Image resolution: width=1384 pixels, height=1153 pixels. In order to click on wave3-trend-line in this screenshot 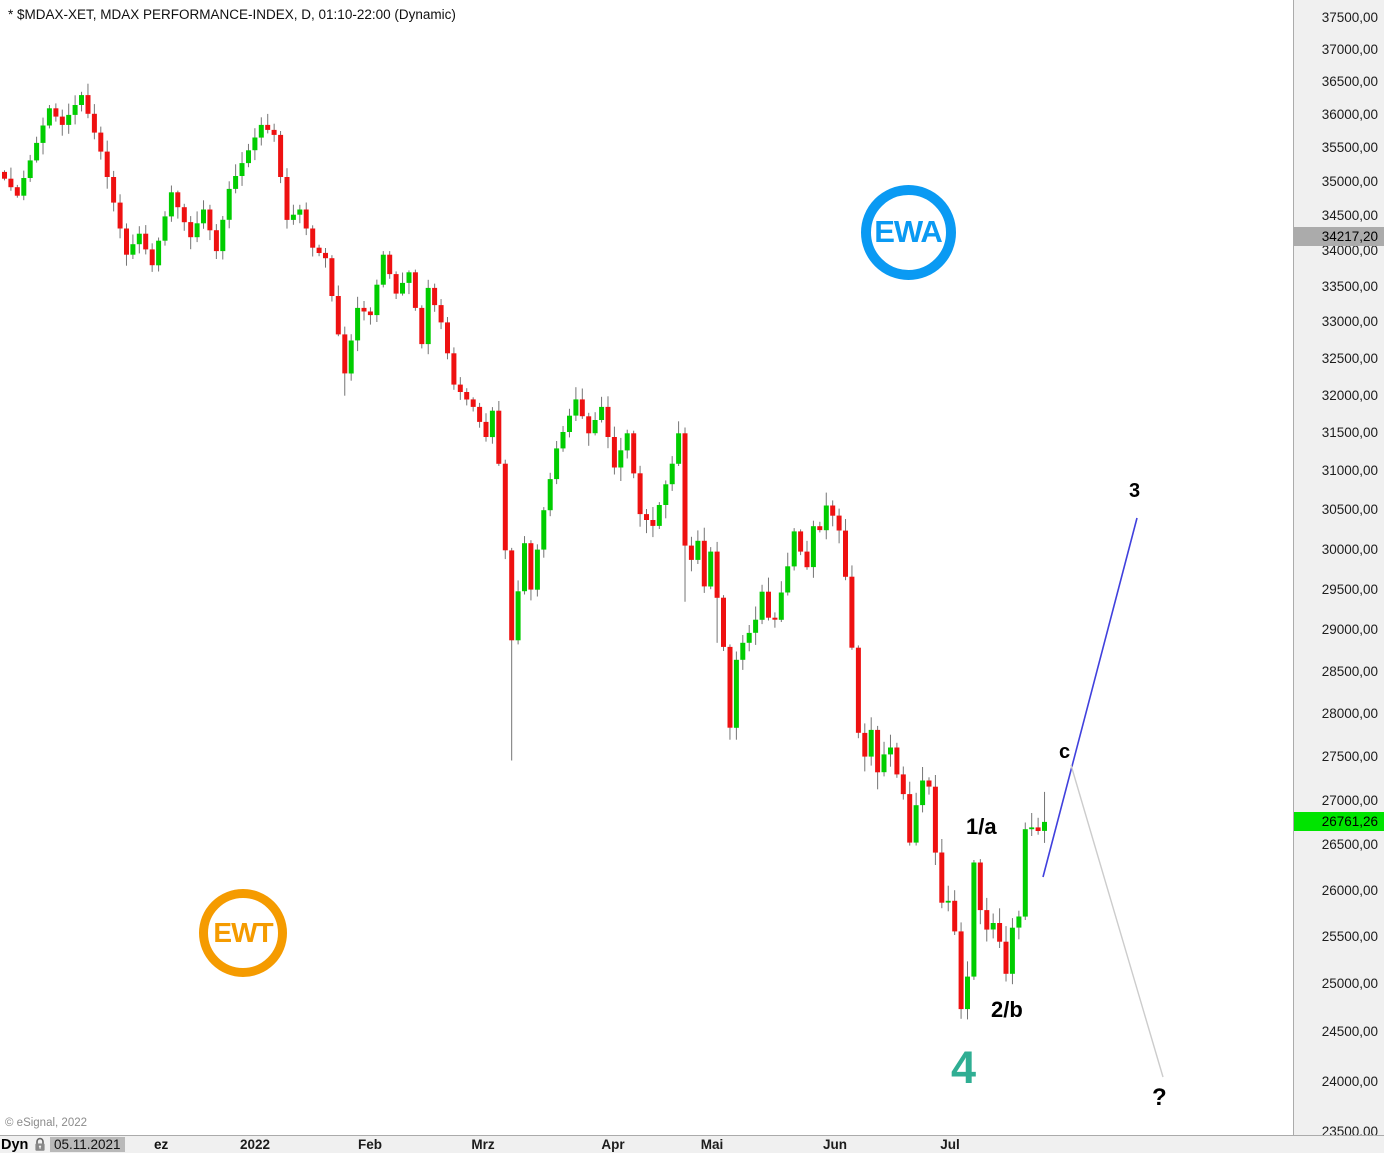, I will do `click(1090, 697)`.